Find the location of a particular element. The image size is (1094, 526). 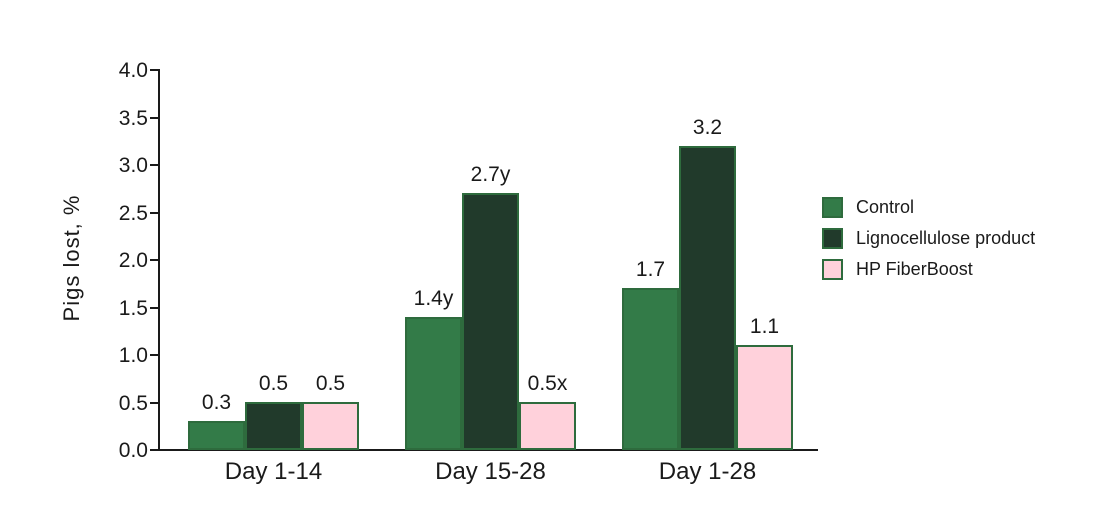

y-axis-line is located at coordinates (159, 260).